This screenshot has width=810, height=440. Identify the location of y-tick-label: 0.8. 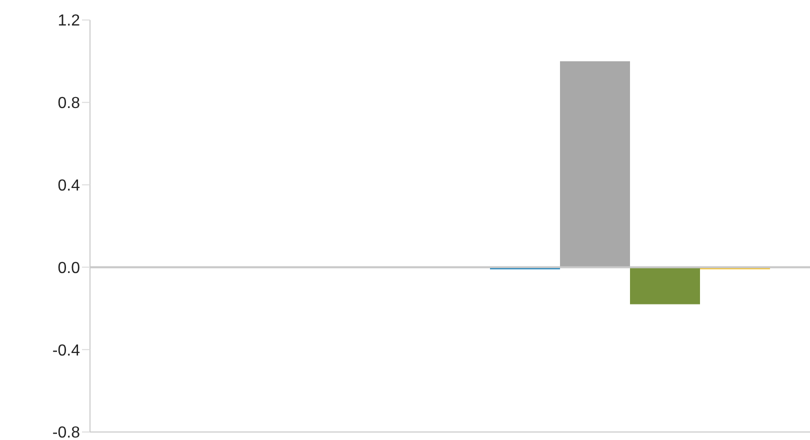
(69, 103).